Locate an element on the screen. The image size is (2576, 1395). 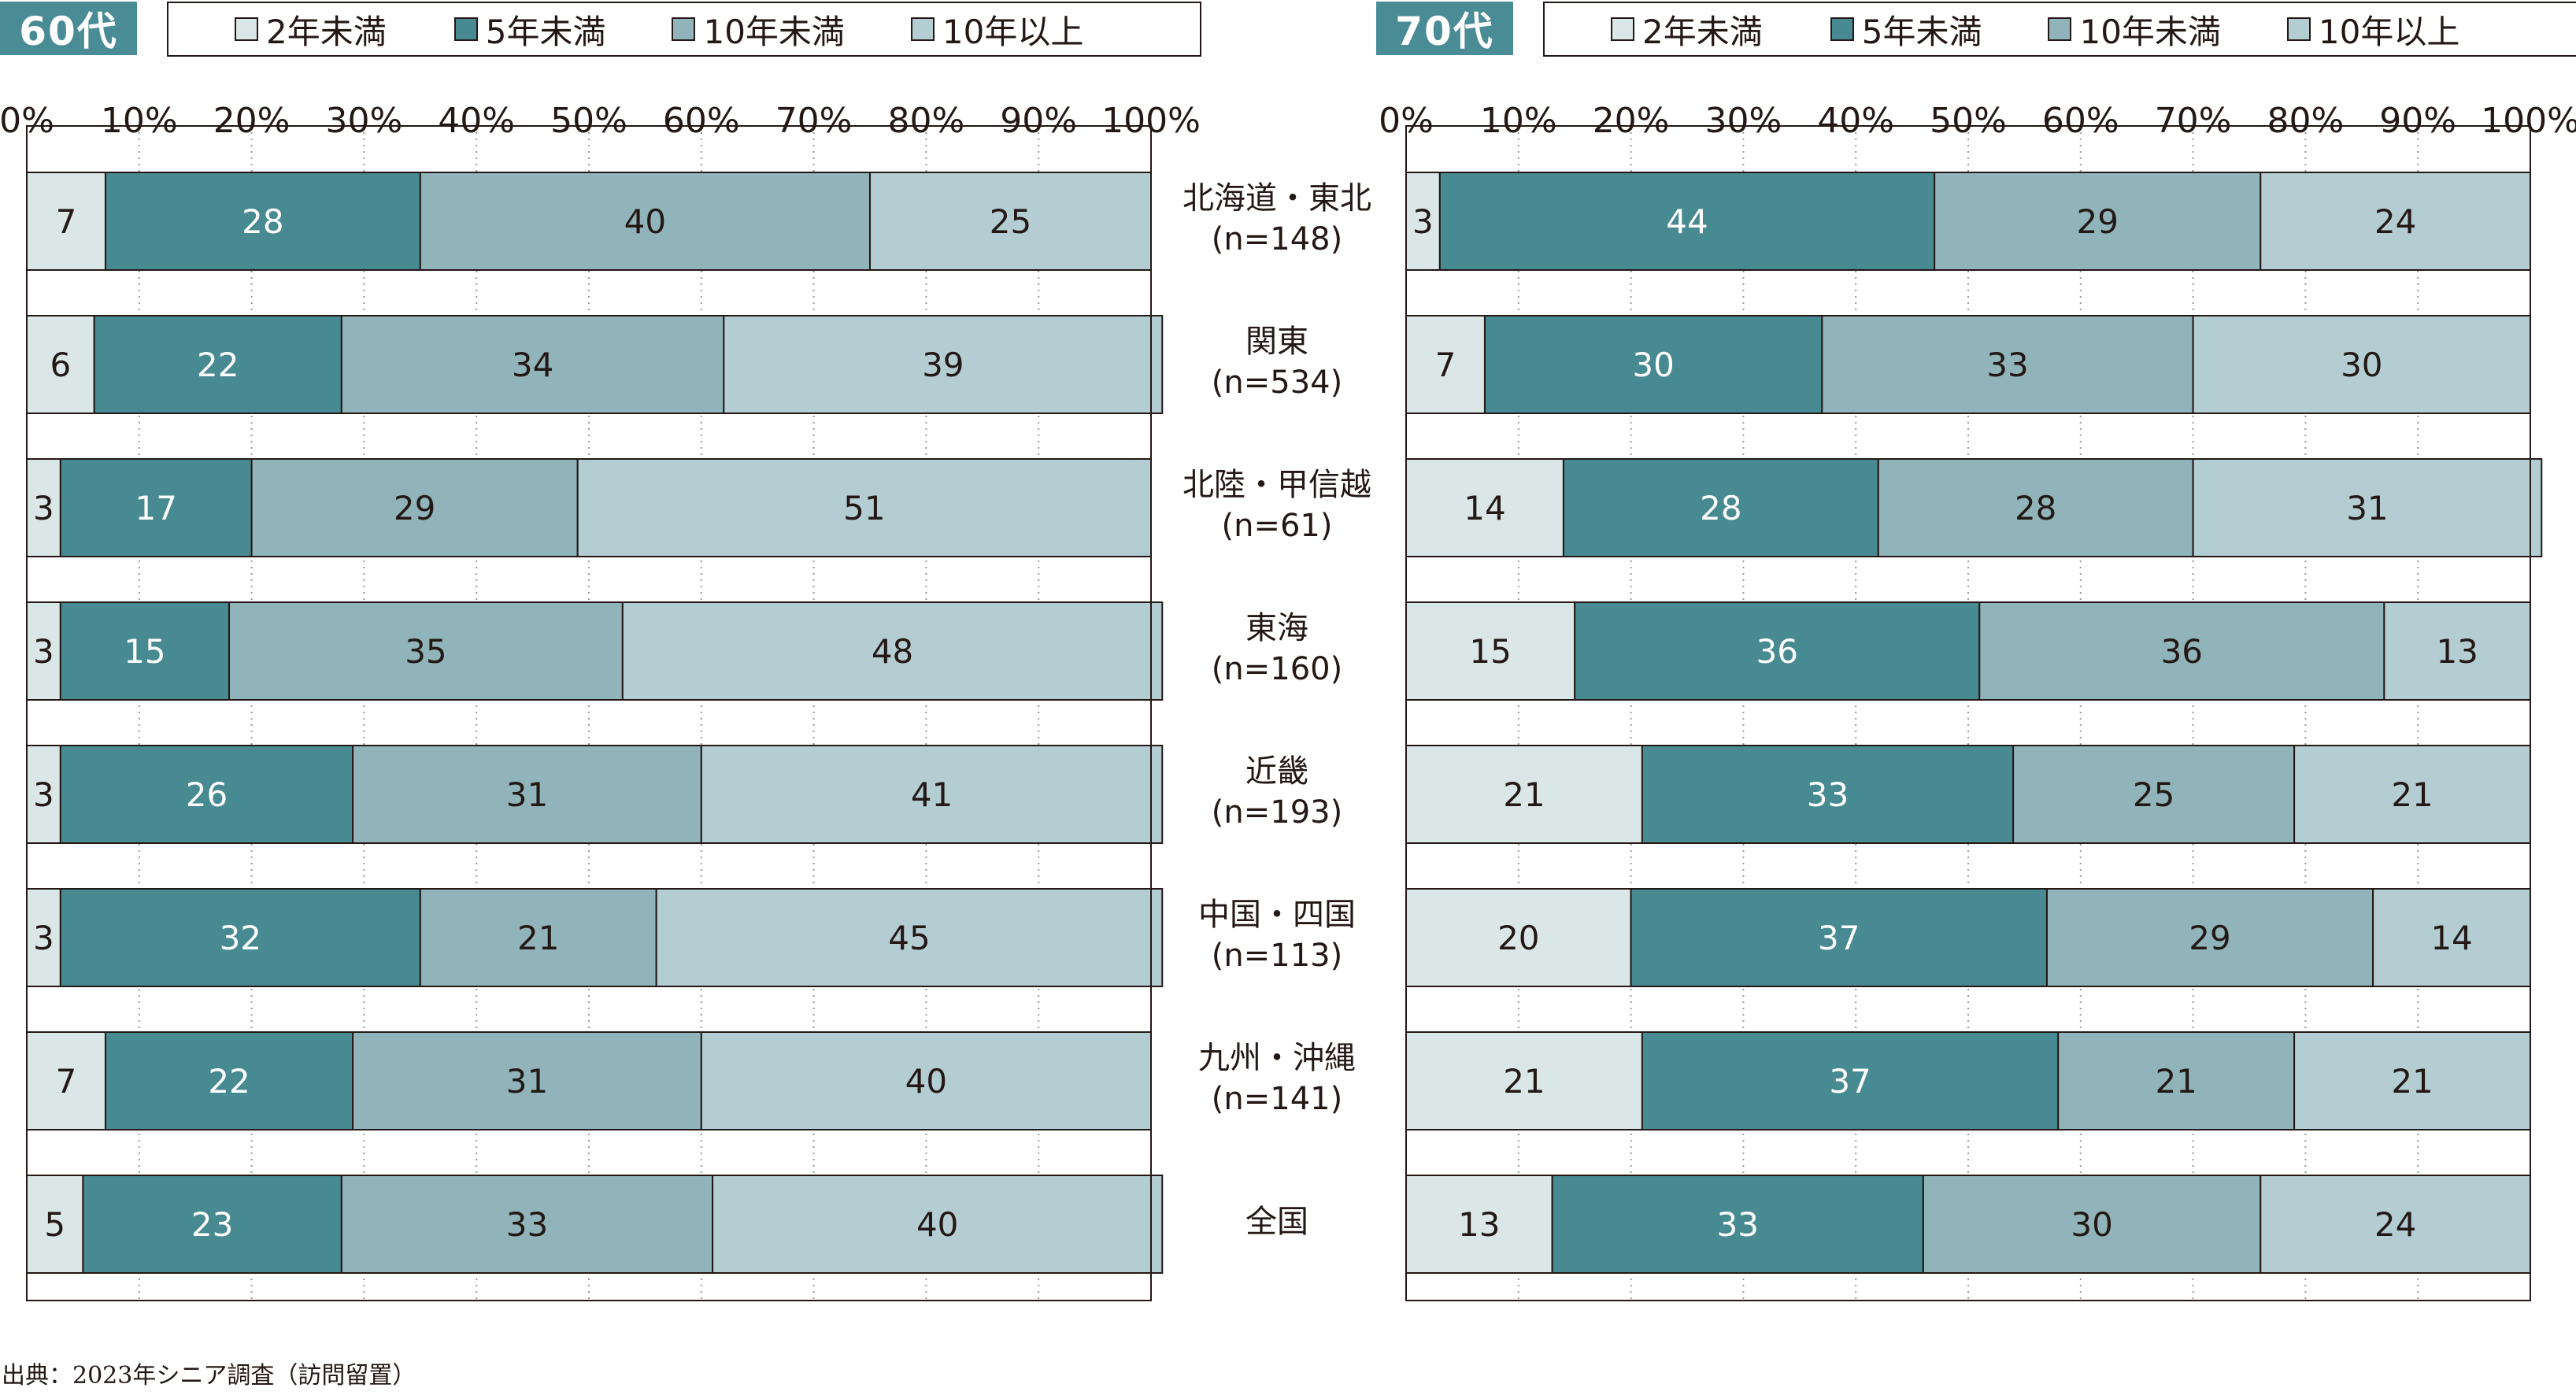
data-label: 14 is located at coordinates (2451, 938).